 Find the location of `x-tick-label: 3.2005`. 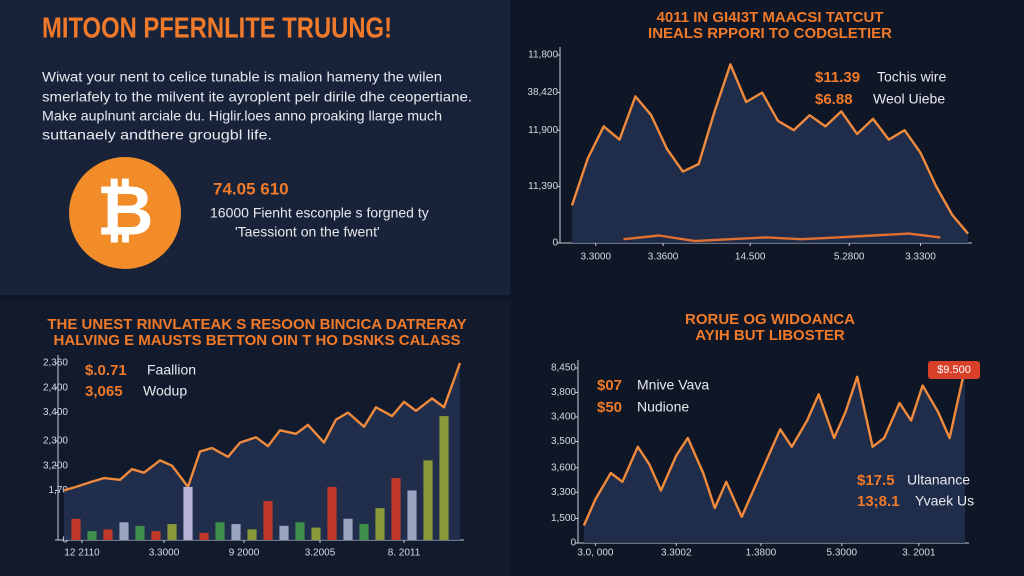

x-tick-label: 3.2005 is located at coordinates (320, 553).